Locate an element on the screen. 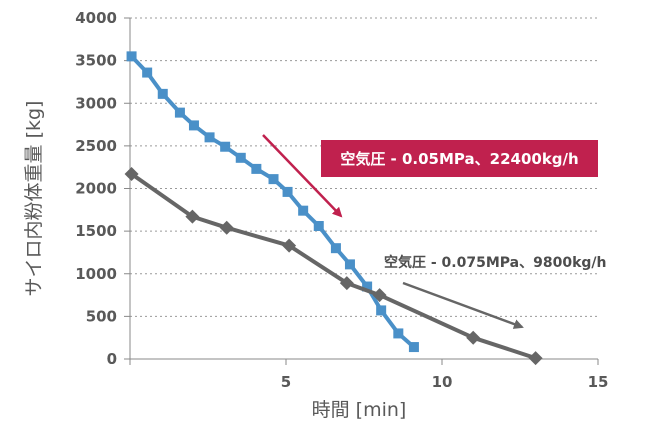  y-tick-label: 4000 is located at coordinates (96, 18).